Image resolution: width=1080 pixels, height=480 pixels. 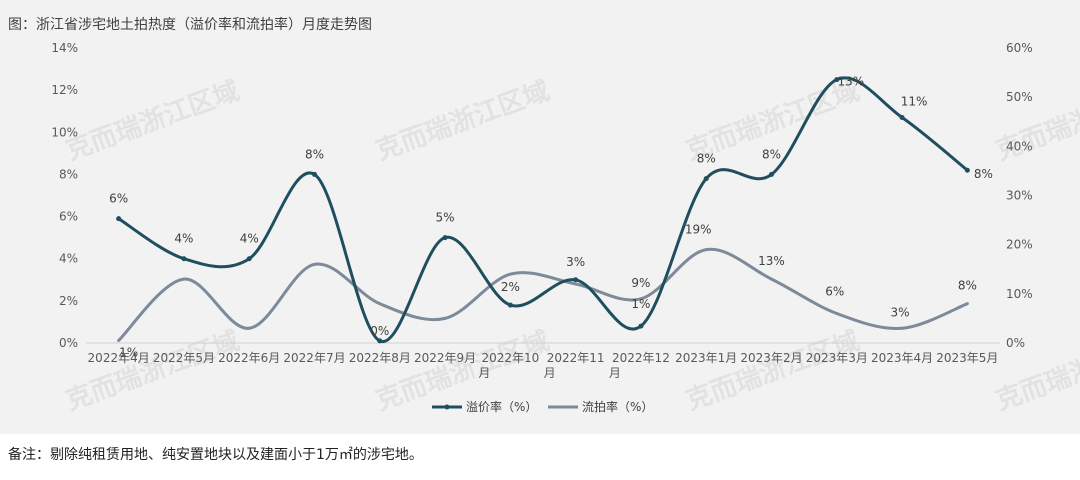 I want to click on liupai-data-label: 13%, so click(x=771, y=261).